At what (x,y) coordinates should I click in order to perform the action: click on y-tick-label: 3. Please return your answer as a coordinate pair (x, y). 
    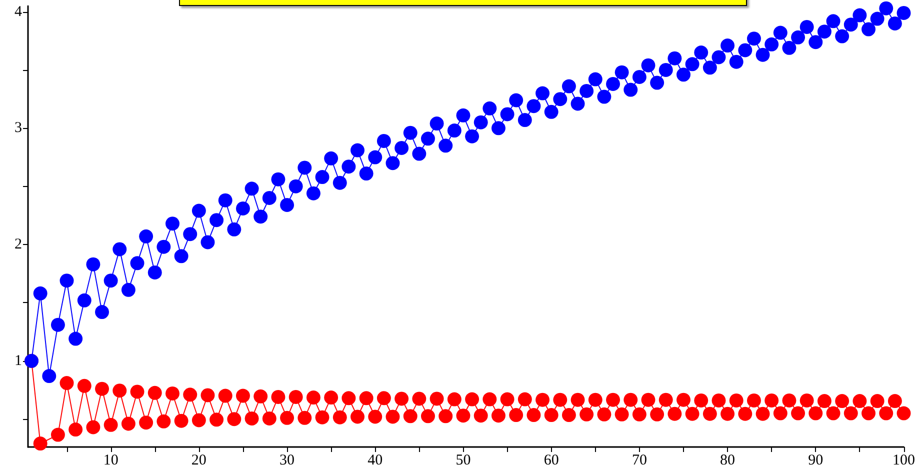
    Looking at the image, I should click on (18, 128).